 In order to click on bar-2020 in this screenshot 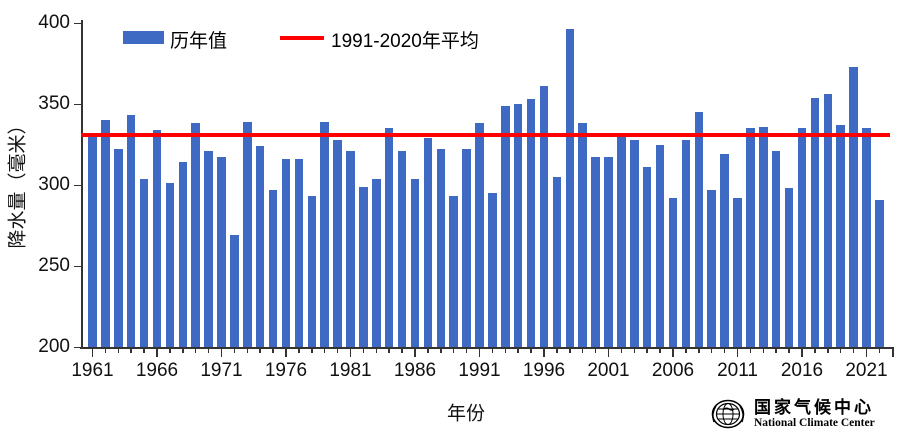, I will do `click(853, 206)`.